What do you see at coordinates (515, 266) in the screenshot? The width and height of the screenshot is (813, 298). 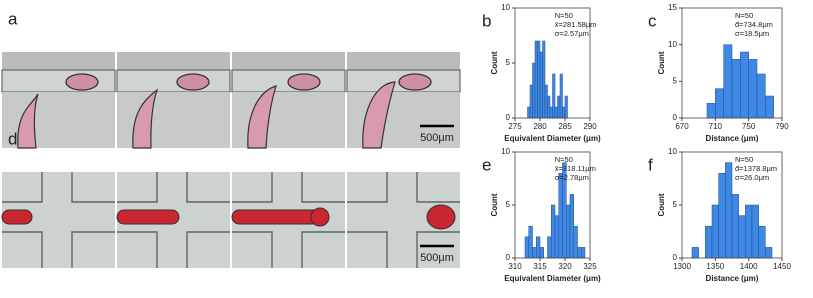 I see `x-tick-label: 310` at bounding box center [515, 266].